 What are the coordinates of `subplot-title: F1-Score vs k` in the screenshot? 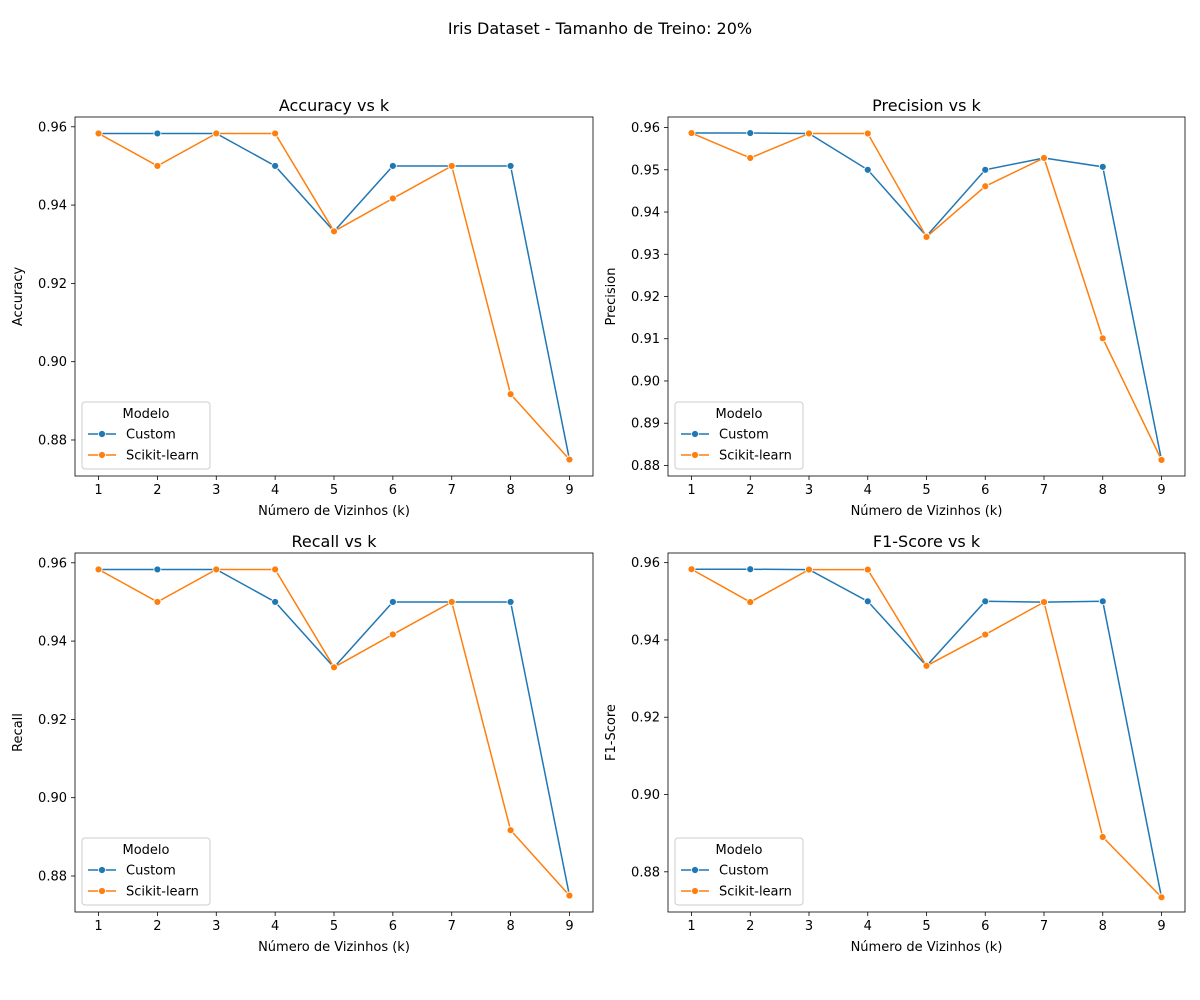 It's located at (927, 541).